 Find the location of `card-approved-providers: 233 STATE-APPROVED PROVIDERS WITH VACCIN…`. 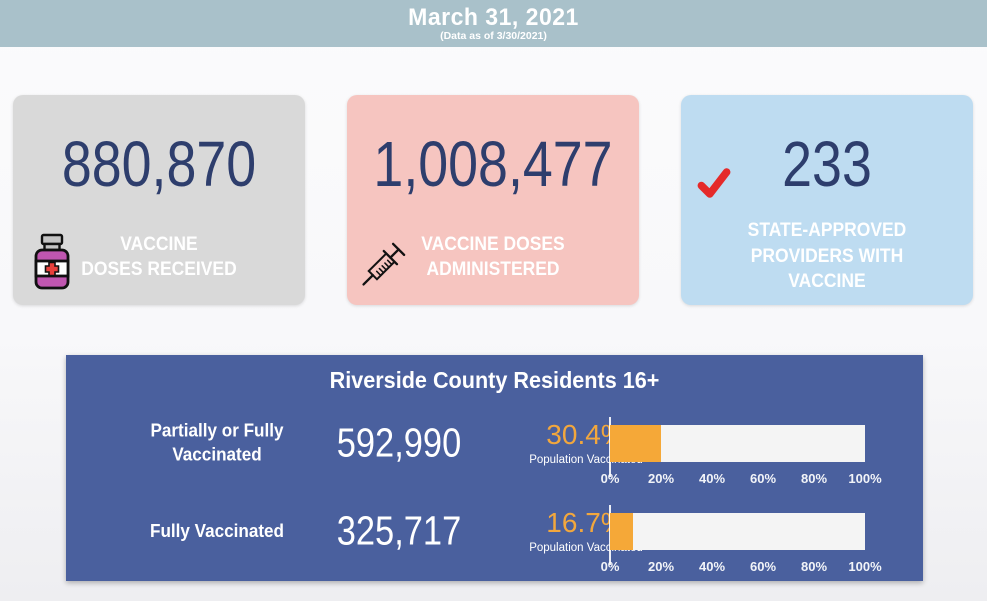

card-approved-providers: 233 STATE-APPROVED PROVIDERS WITH VACCIN… is located at coordinates (827, 200).